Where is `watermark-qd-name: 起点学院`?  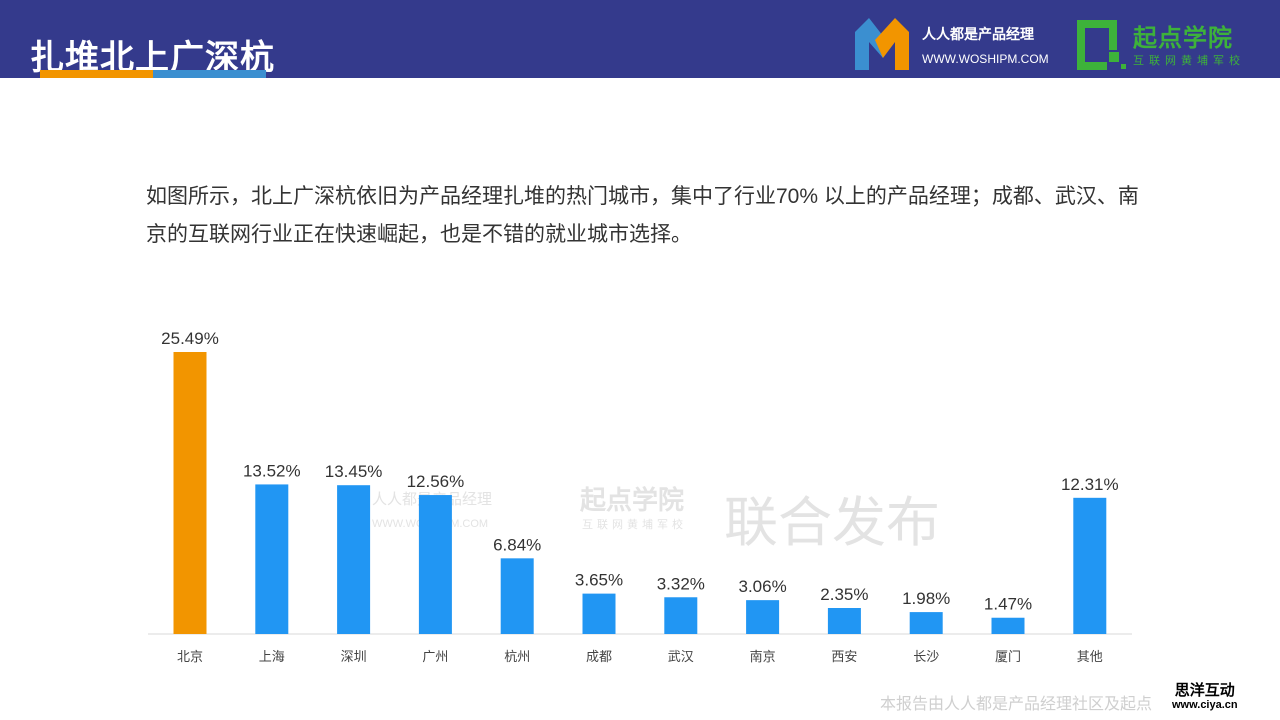
watermark-qd-name: 起点学院 is located at coordinates (632, 500).